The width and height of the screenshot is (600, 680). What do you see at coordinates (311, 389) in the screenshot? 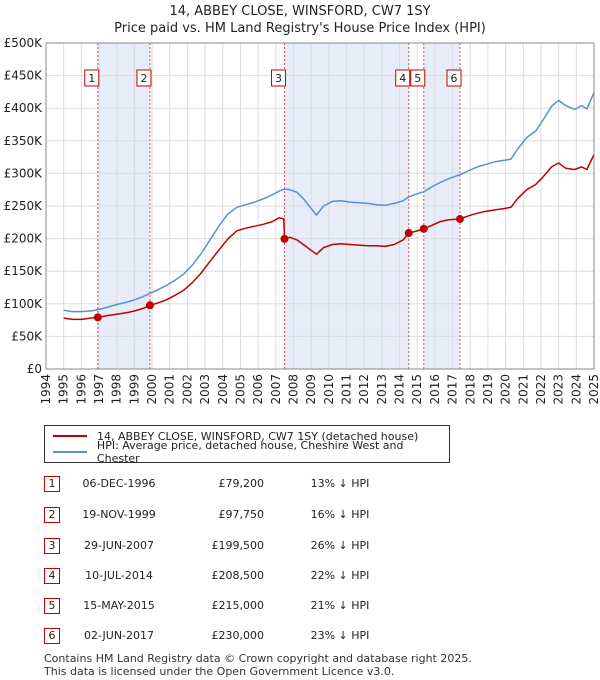
I see `x-tick-label: 2009` at bounding box center [311, 389].